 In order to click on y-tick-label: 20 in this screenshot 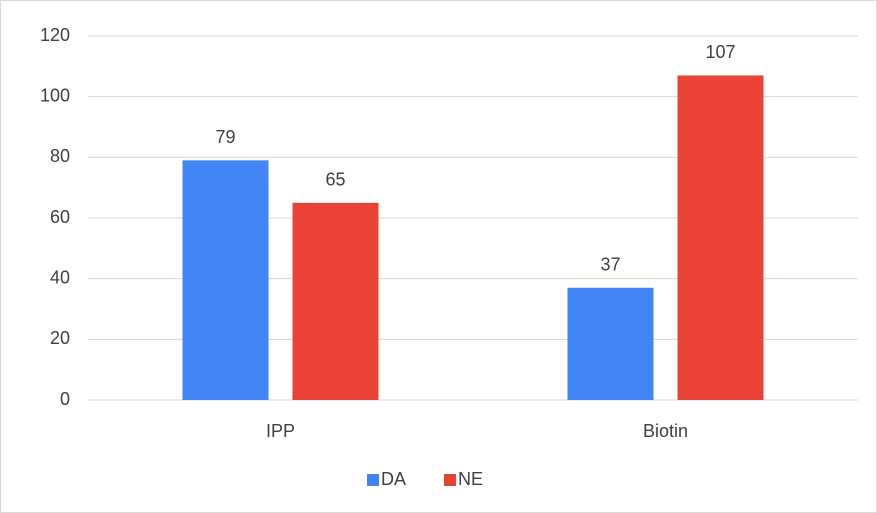, I will do `click(60, 338)`.